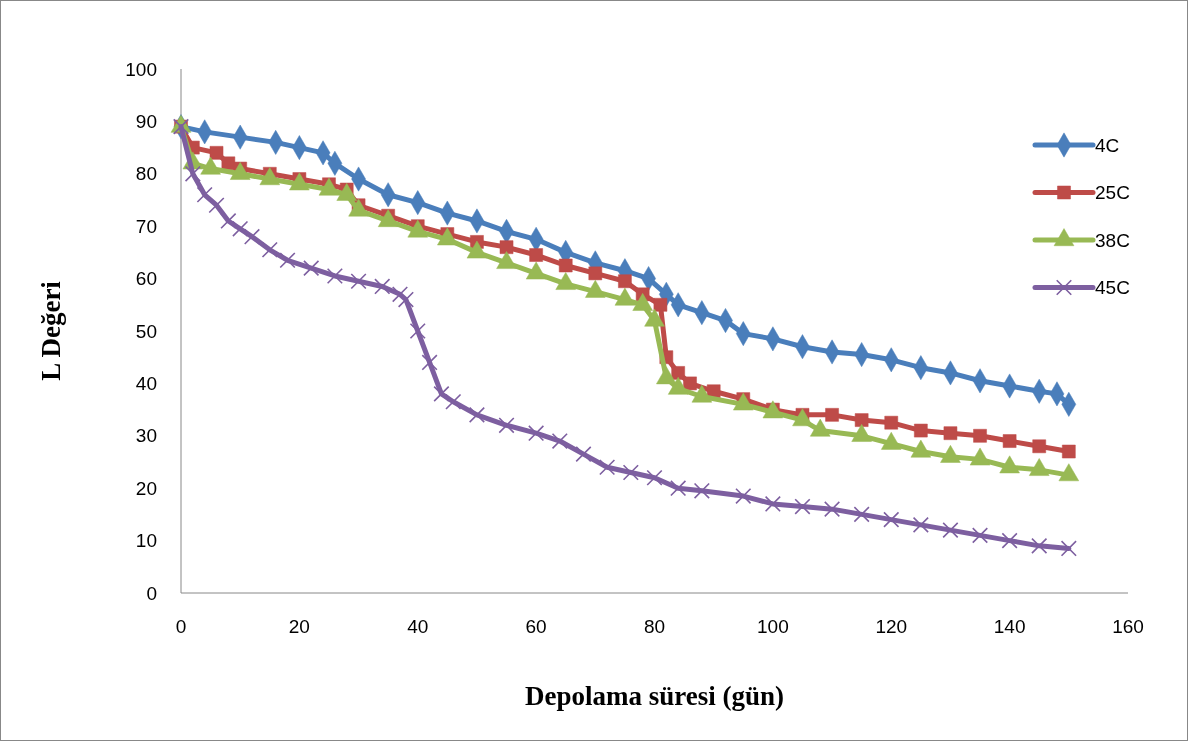 Image resolution: width=1190 pixels, height=743 pixels. I want to click on y-tick-label: 90, so click(146, 122).